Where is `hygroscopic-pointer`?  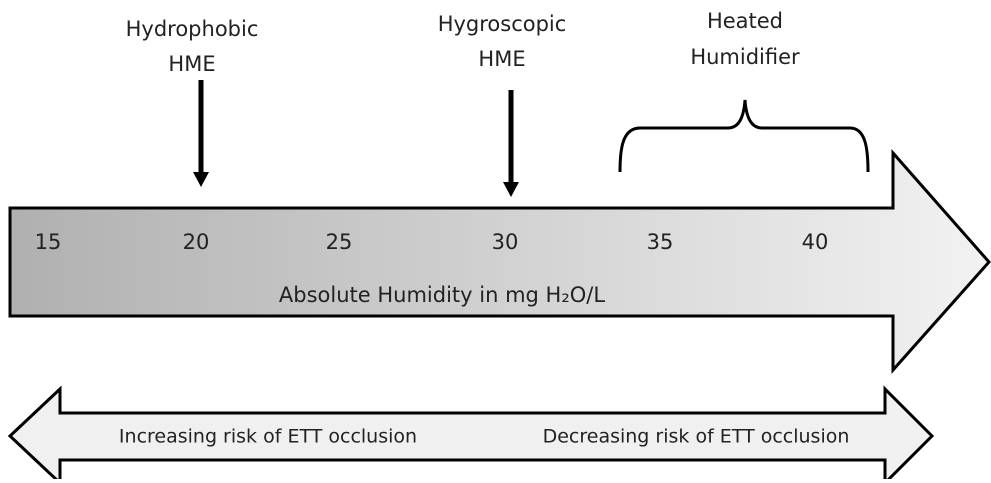
hygroscopic-pointer is located at coordinates (511, 143).